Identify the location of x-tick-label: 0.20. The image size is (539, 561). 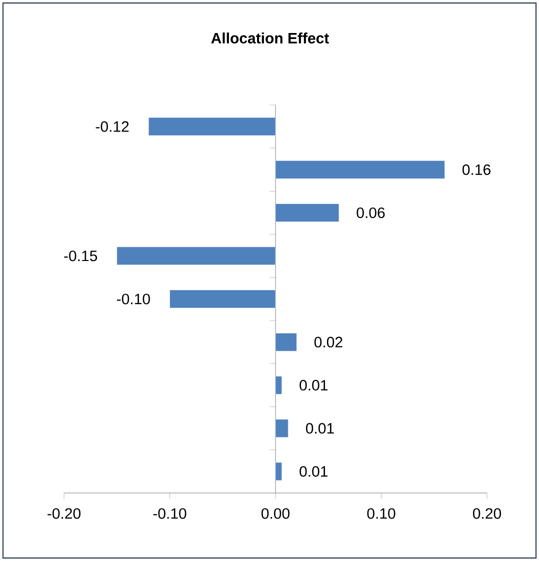
(486, 513).